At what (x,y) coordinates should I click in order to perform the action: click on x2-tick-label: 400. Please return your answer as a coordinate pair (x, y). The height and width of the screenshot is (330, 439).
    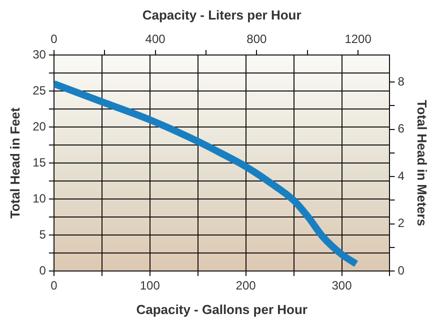
    Looking at the image, I should click on (155, 39).